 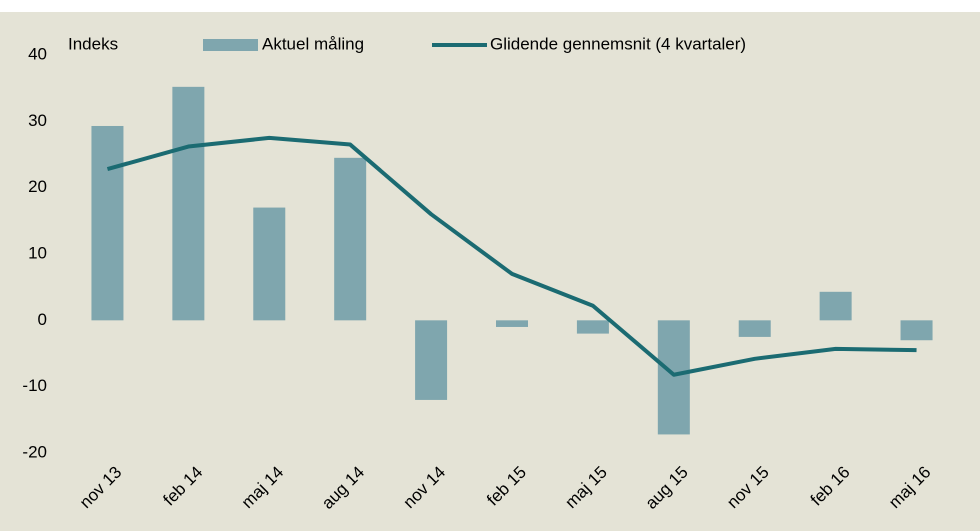 I want to click on legend-label: Aktuel måling, so click(x=313, y=43).